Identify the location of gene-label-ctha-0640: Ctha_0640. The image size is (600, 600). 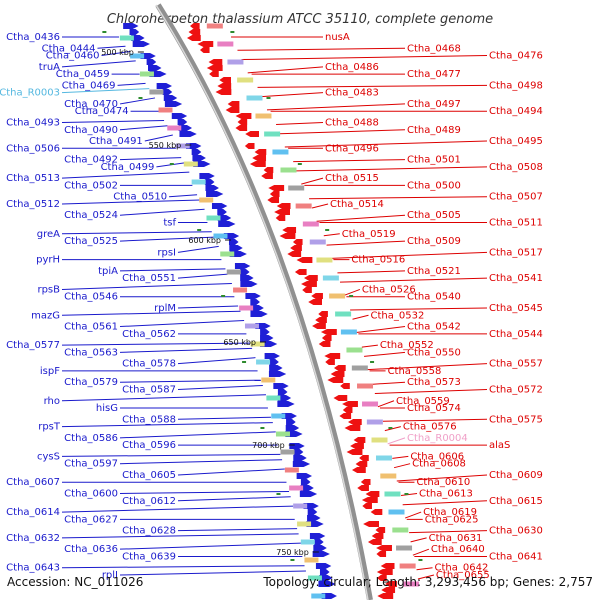
(458, 549).